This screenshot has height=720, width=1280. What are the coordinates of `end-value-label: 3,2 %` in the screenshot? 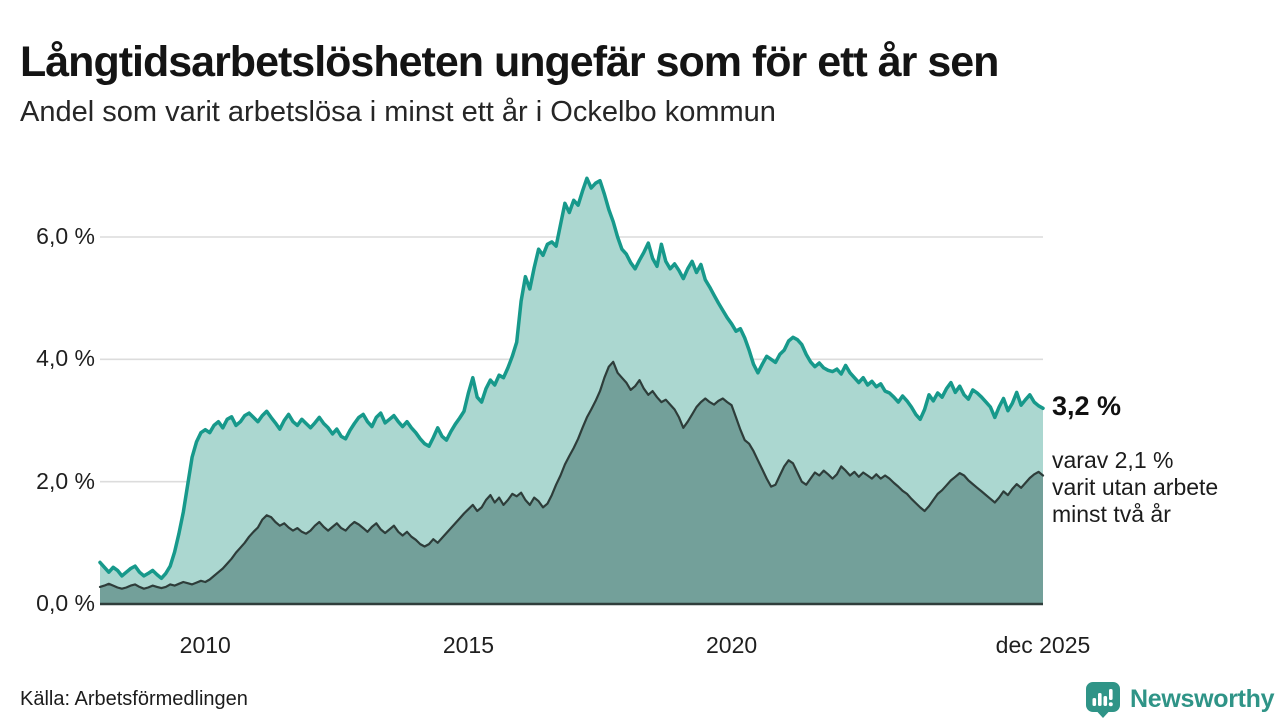 It's located at (1087, 406).